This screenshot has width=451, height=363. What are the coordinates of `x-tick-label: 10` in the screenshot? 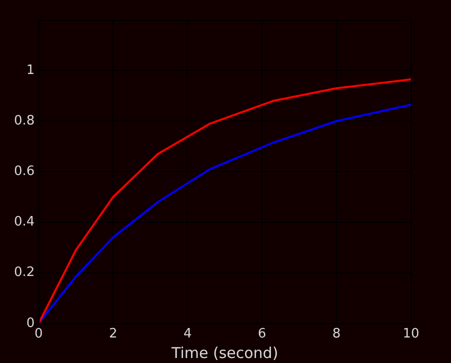 It's located at (411, 334).